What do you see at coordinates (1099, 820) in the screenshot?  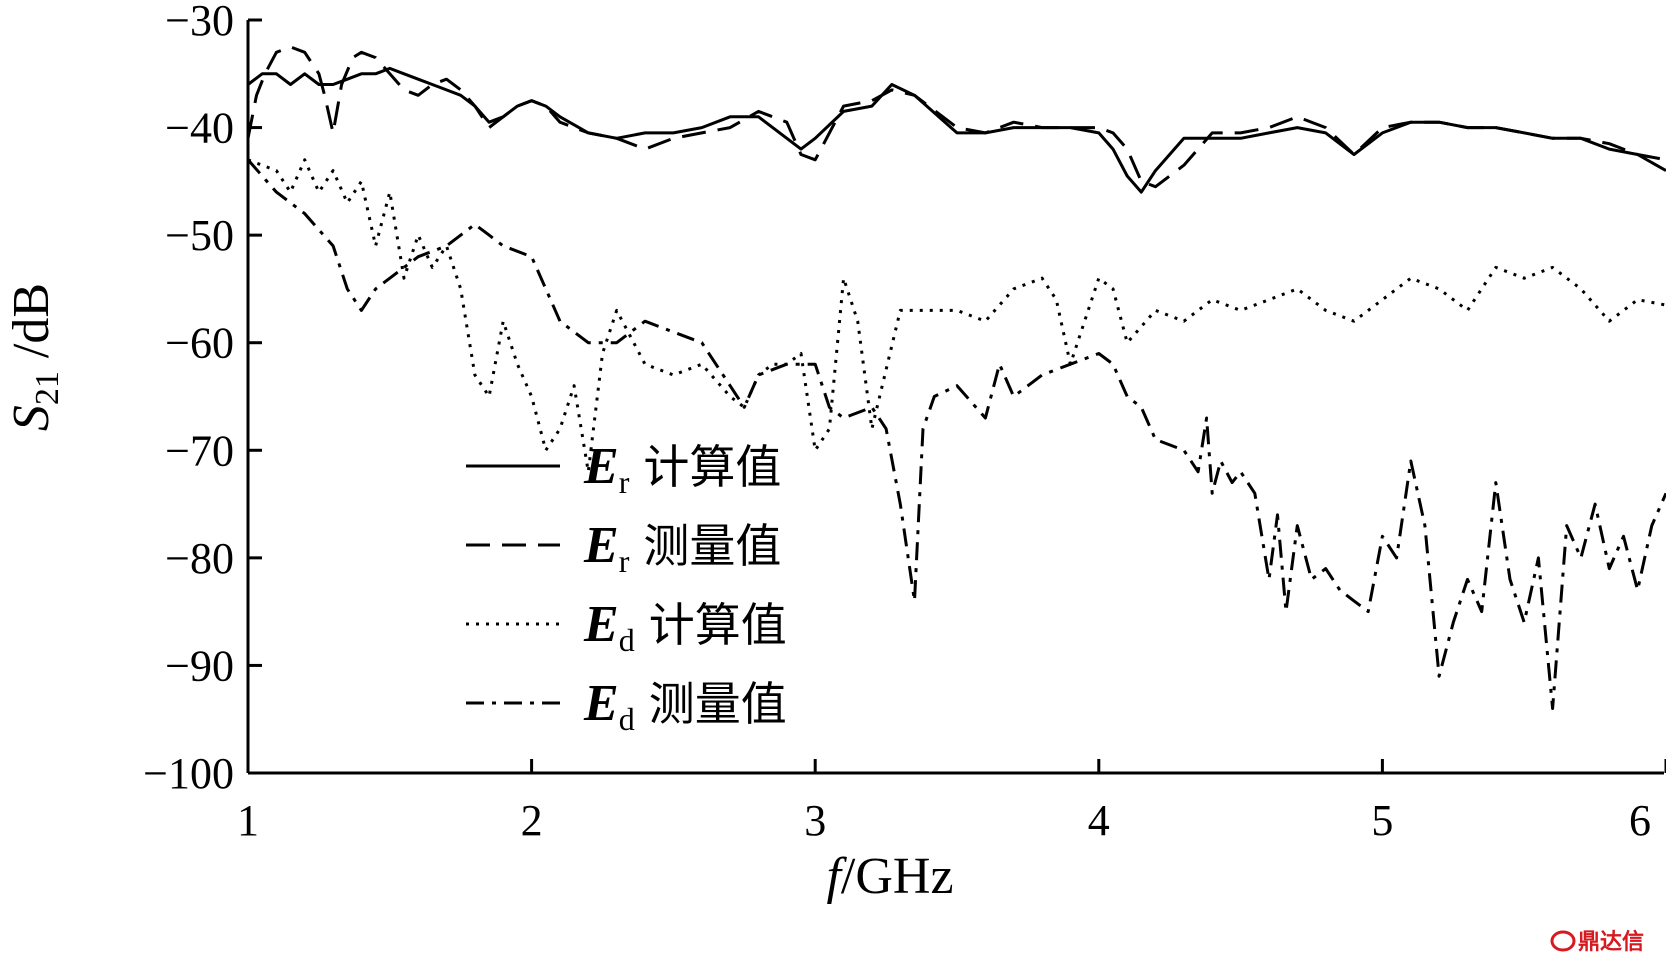 I see `x-tick-label: 4` at bounding box center [1099, 820].